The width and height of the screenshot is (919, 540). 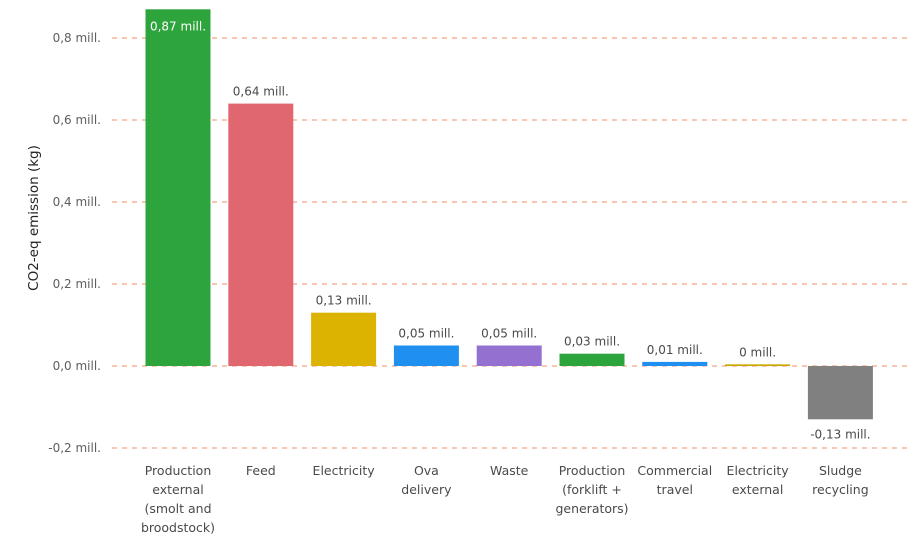 I want to click on data-label: 0 mill., so click(x=757, y=352).